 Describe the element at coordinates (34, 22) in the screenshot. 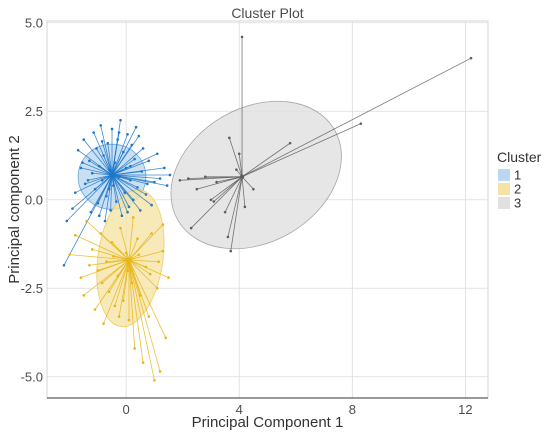

I see `y-tick-label: 5.0` at that location.